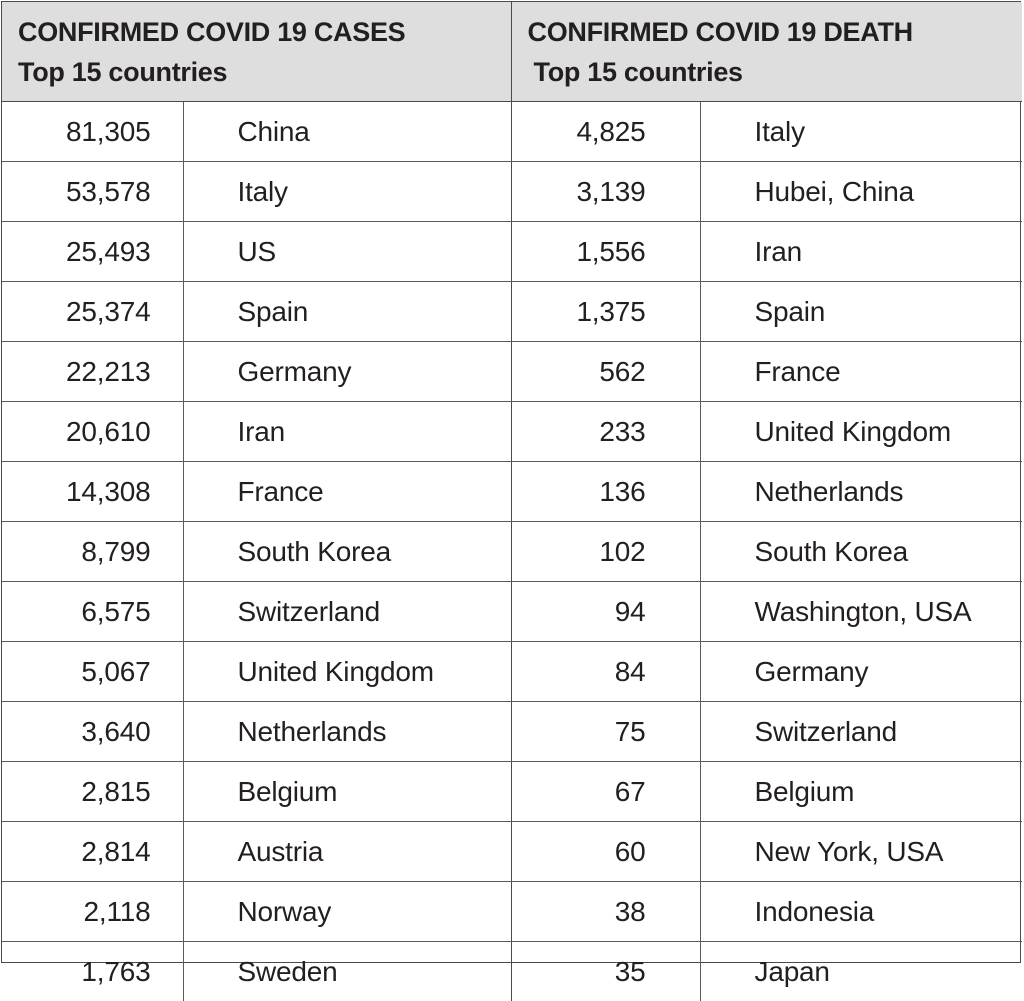 The width and height of the screenshot is (1024, 1001). Describe the element at coordinates (861, 552) in the screenshot. I see `deaths-country: South Korea` at that location.